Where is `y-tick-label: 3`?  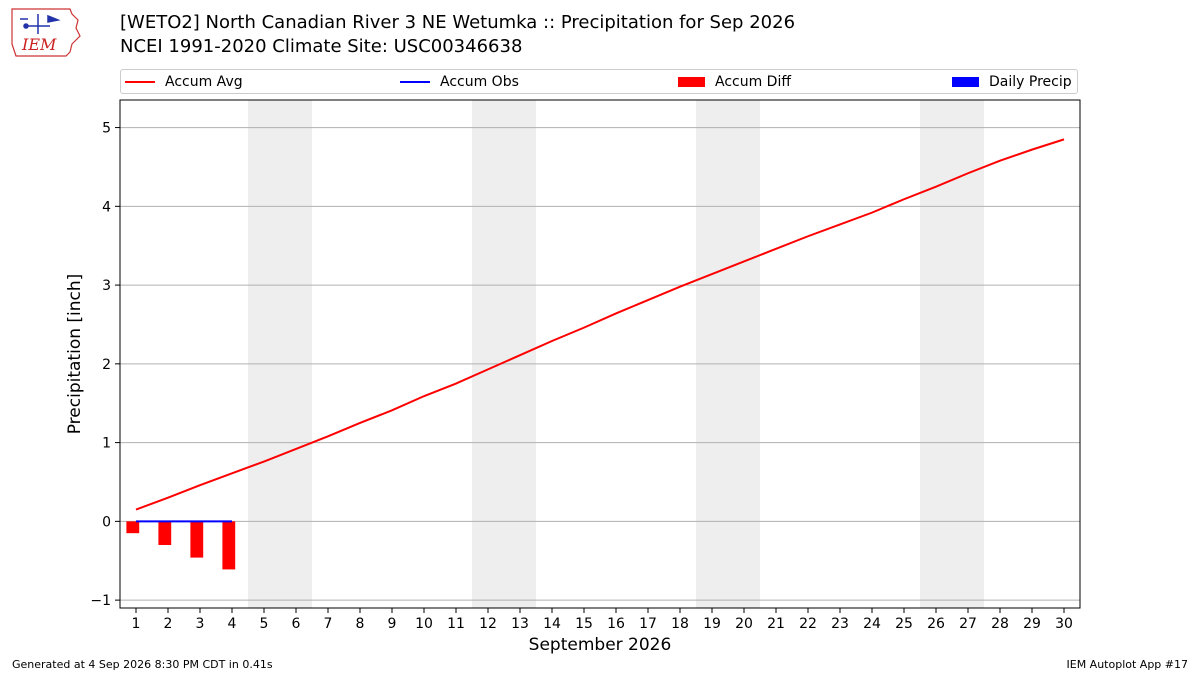
y-tick-label: 3 is located at coordinates (106, 286).